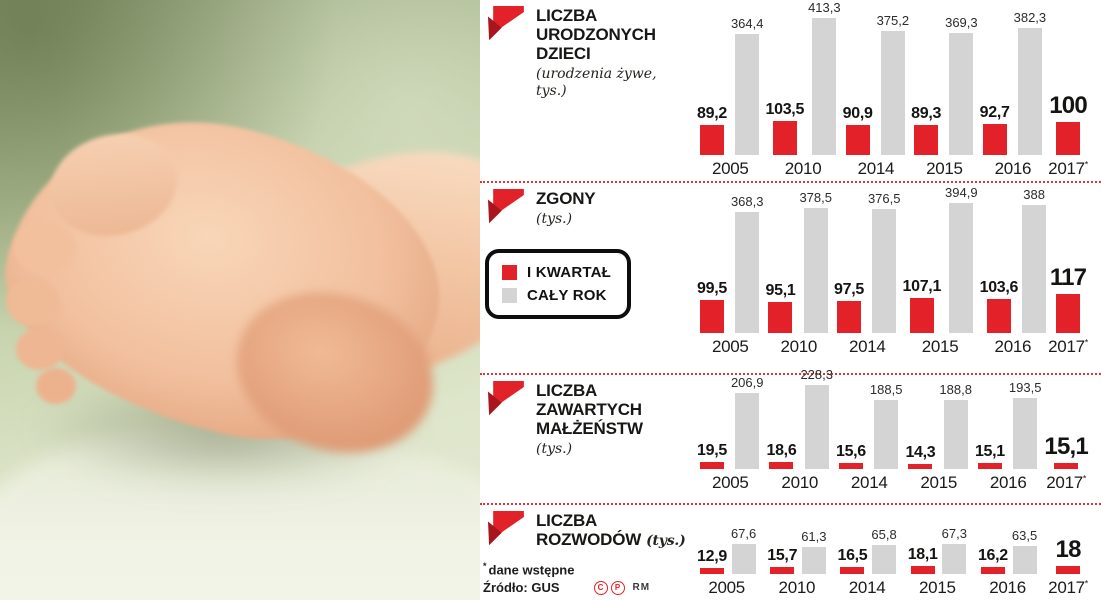 The image size is (1101, 600). Describe the element at coordinates (747, 382) in the screenshot. I see `full-year-value-label: 206,9` at that location.